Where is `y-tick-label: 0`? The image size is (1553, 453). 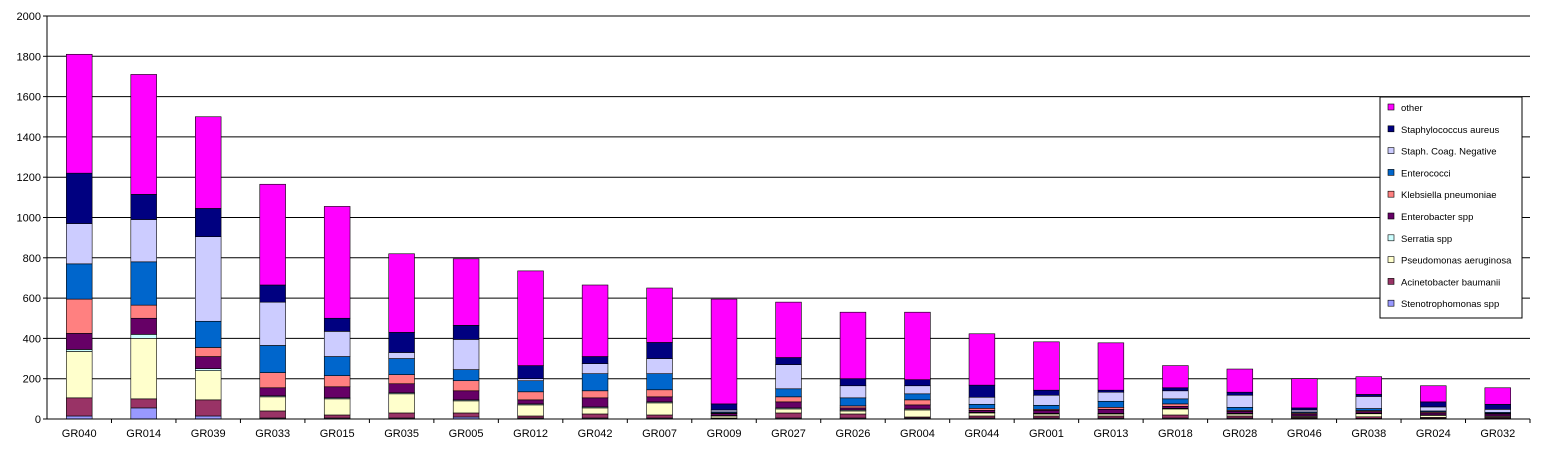
y-tick-label: 0 is located at coordinates (38, 420).